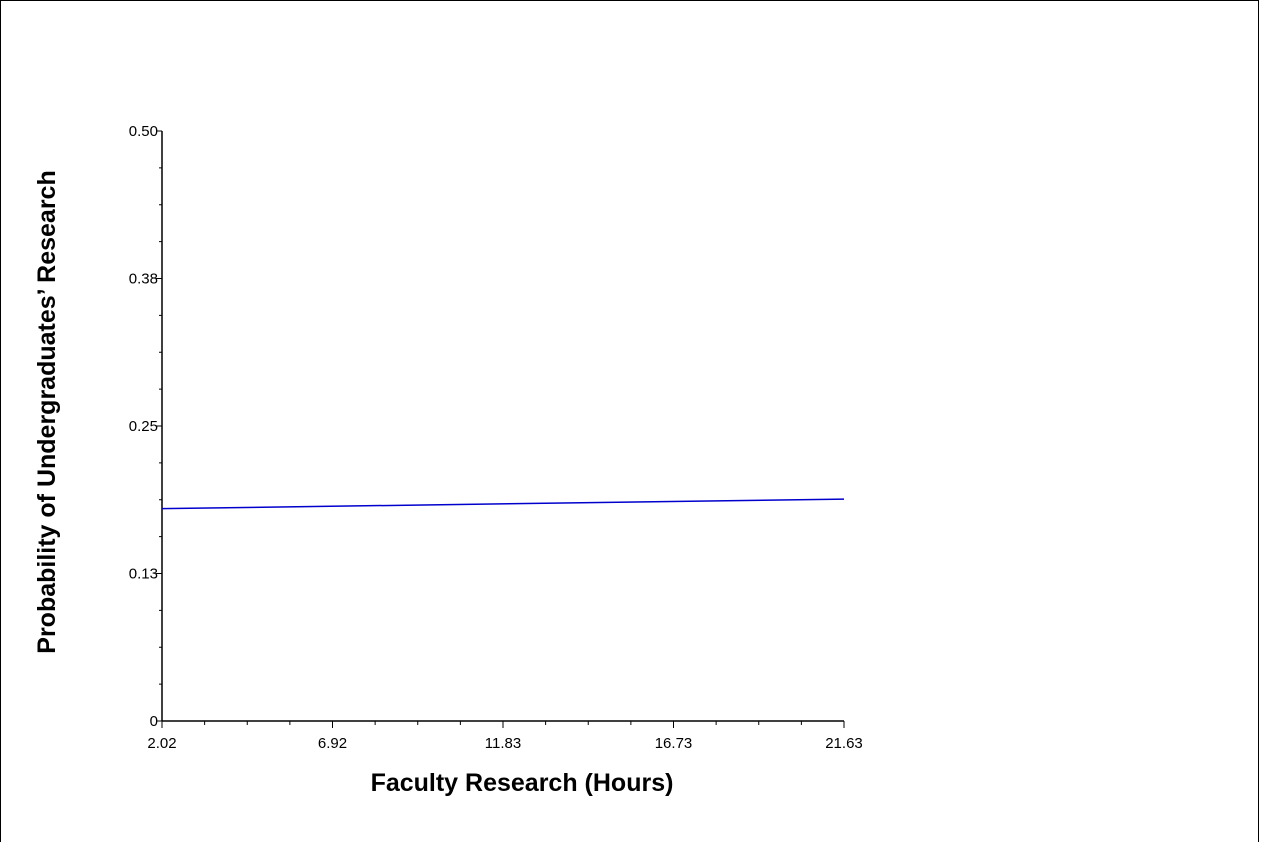 Image resolution: width=1261 pixels, height=842 pixels. What do you see at coordinates (47, 411) in the screenshot?
I see `y-axis-title: Probability of Undergraduates’ Research` at bounding box center [47, 411].